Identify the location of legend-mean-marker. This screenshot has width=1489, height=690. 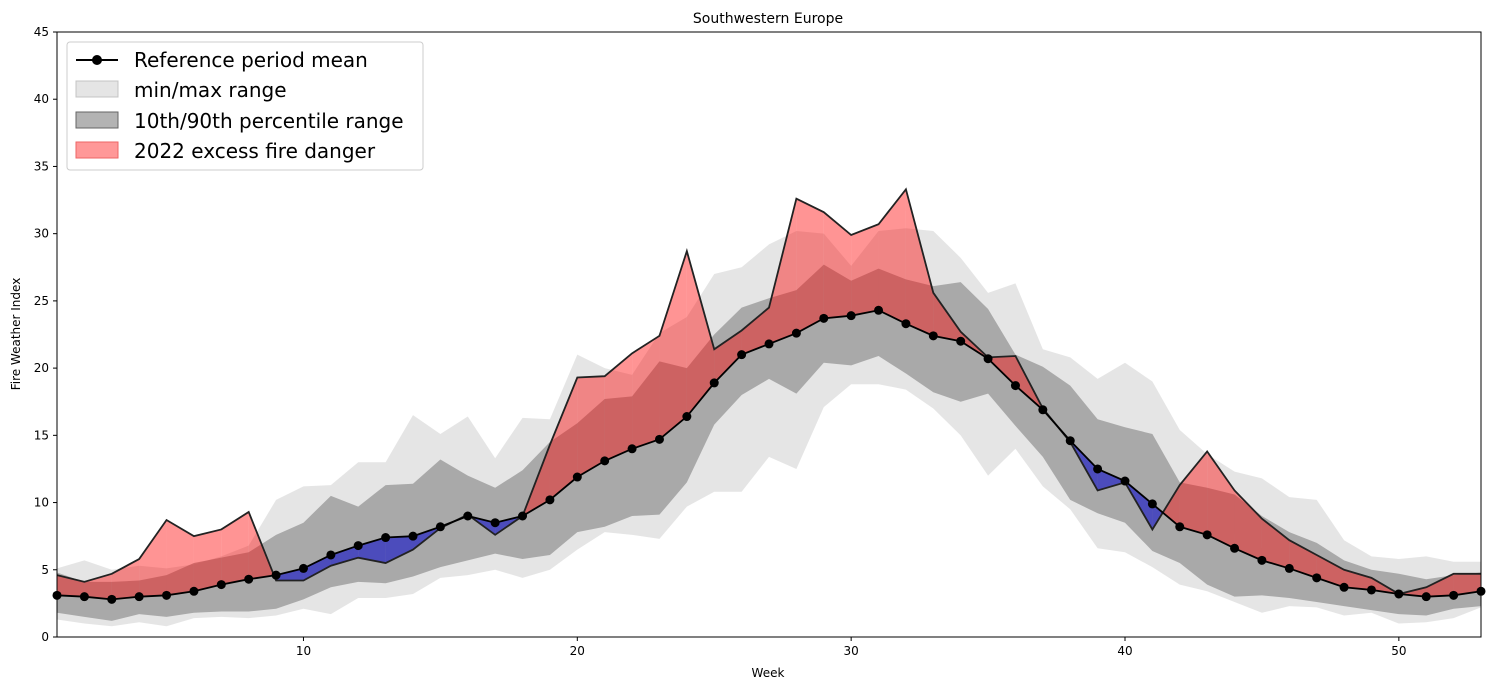
(97, 60).